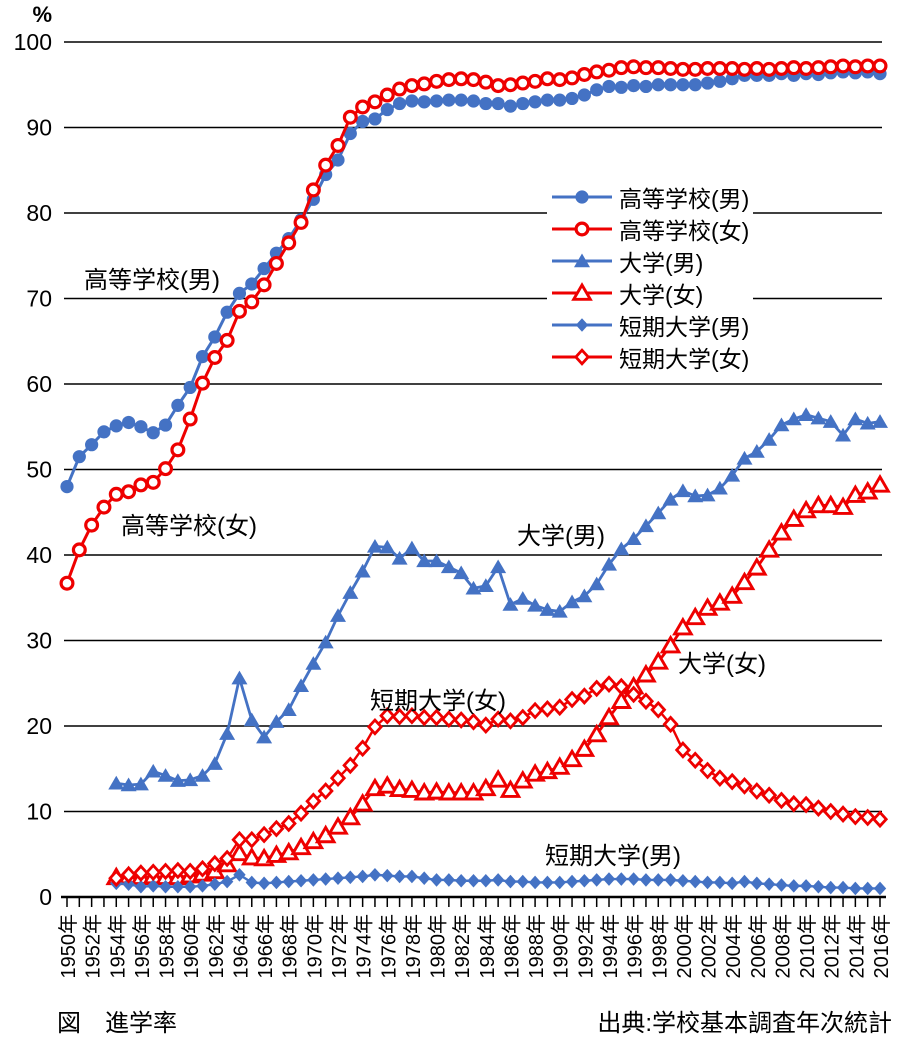 The width and height of the screenshot is (905, 1047). I want to click on legend-item-hs-male: 高等学校(男), so click(650, 197).